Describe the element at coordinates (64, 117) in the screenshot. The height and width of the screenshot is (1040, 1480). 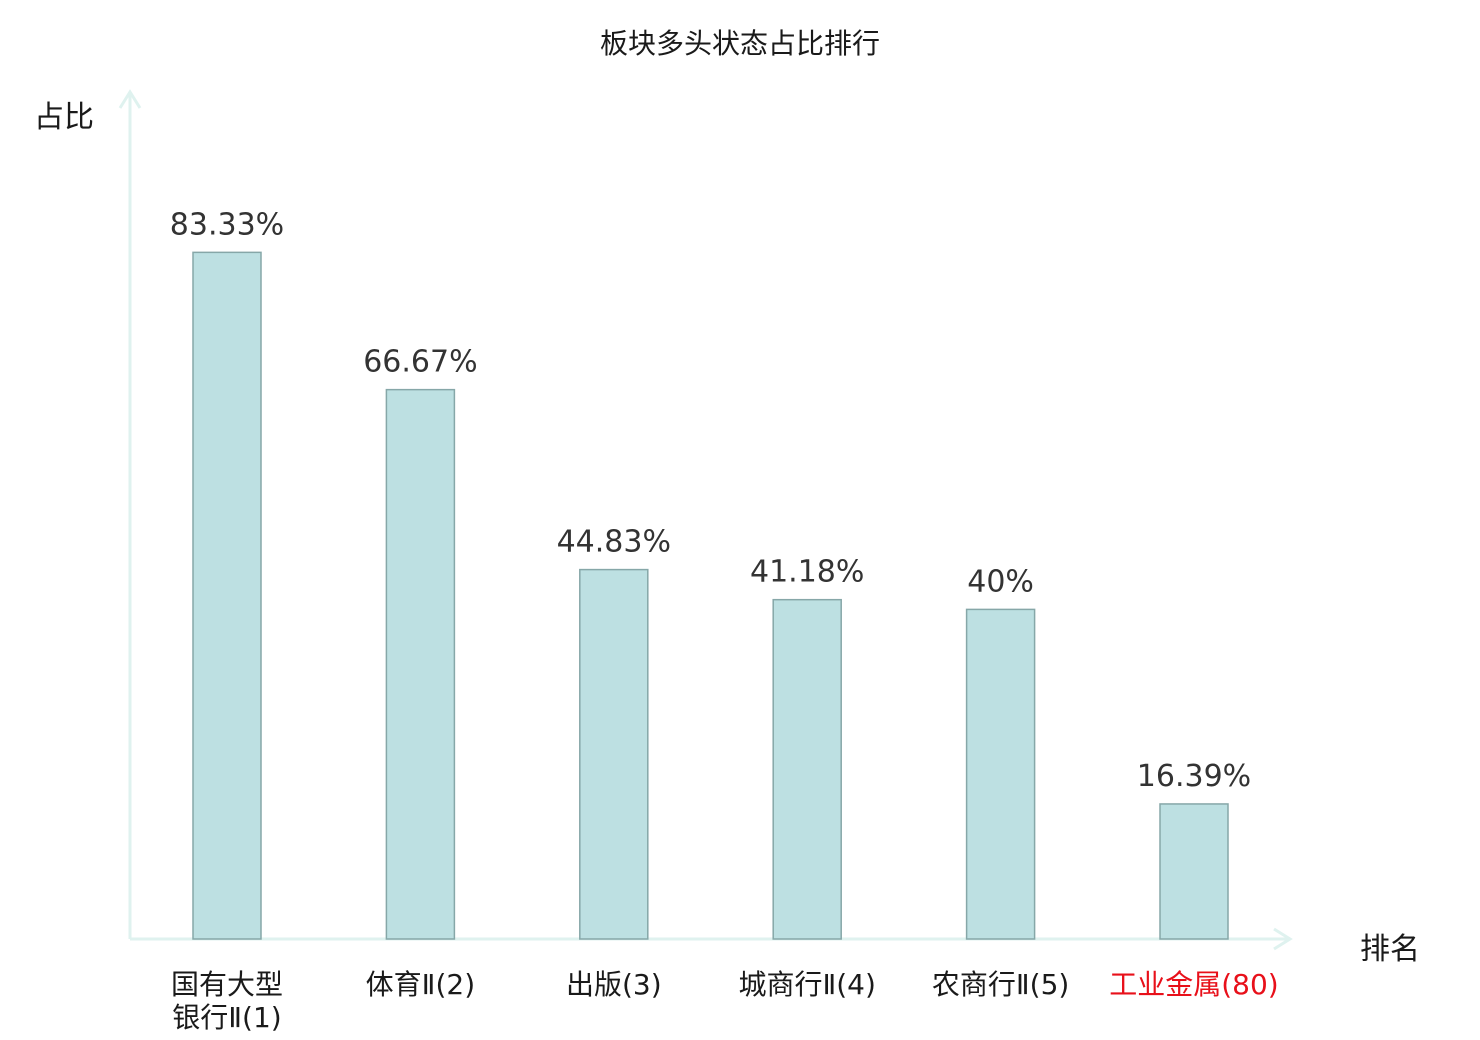
I see `y-axis-label: 占比` at that location.